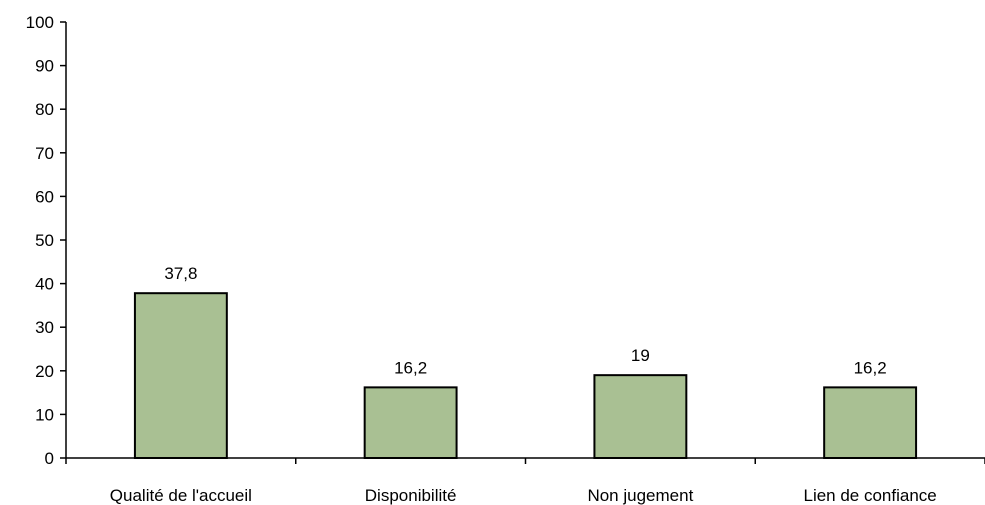  Describe the element at coordinates (44, 153) in the screenshot. I see `y-tick-label: 70` at that location.